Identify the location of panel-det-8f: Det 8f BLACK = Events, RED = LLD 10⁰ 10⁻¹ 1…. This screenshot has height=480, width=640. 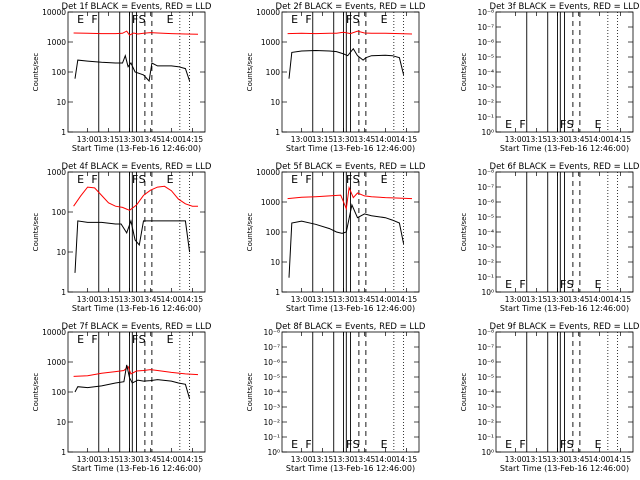
(336, 397).